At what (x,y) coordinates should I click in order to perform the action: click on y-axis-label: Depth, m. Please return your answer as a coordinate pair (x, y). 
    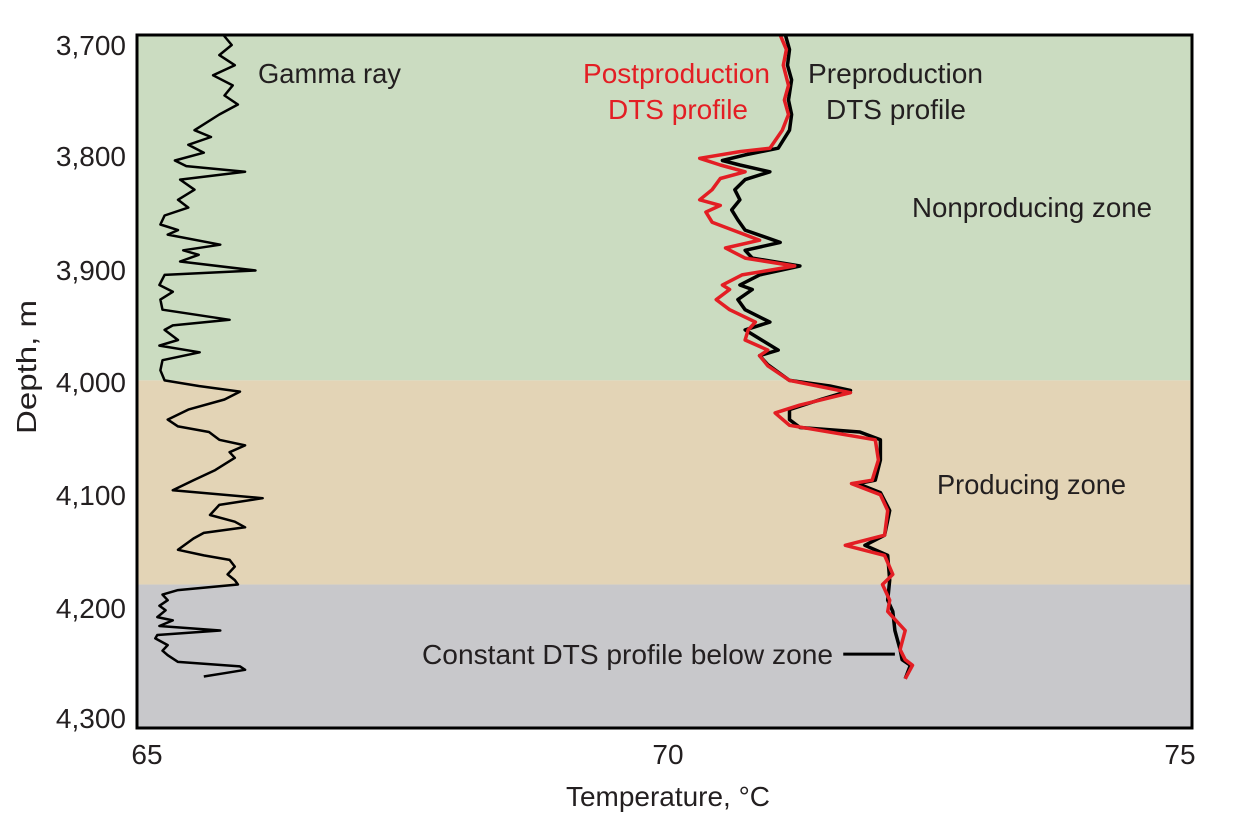
    Looking at the image, I should click on (26, 367).